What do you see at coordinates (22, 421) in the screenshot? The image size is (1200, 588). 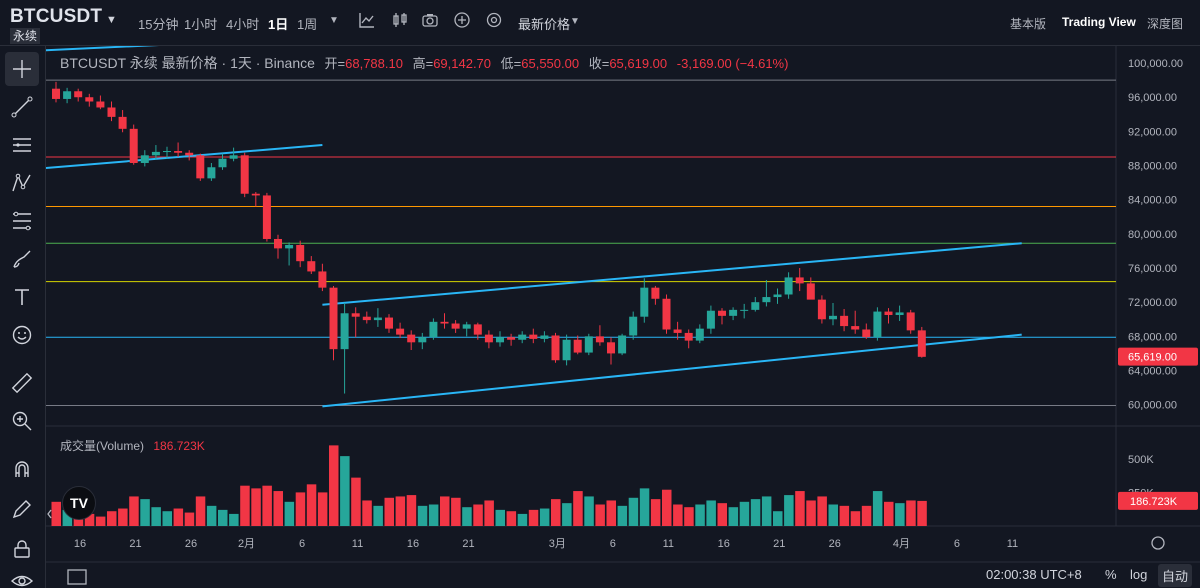 I see `zoom-in-icon` at bounding box center [22, 421].